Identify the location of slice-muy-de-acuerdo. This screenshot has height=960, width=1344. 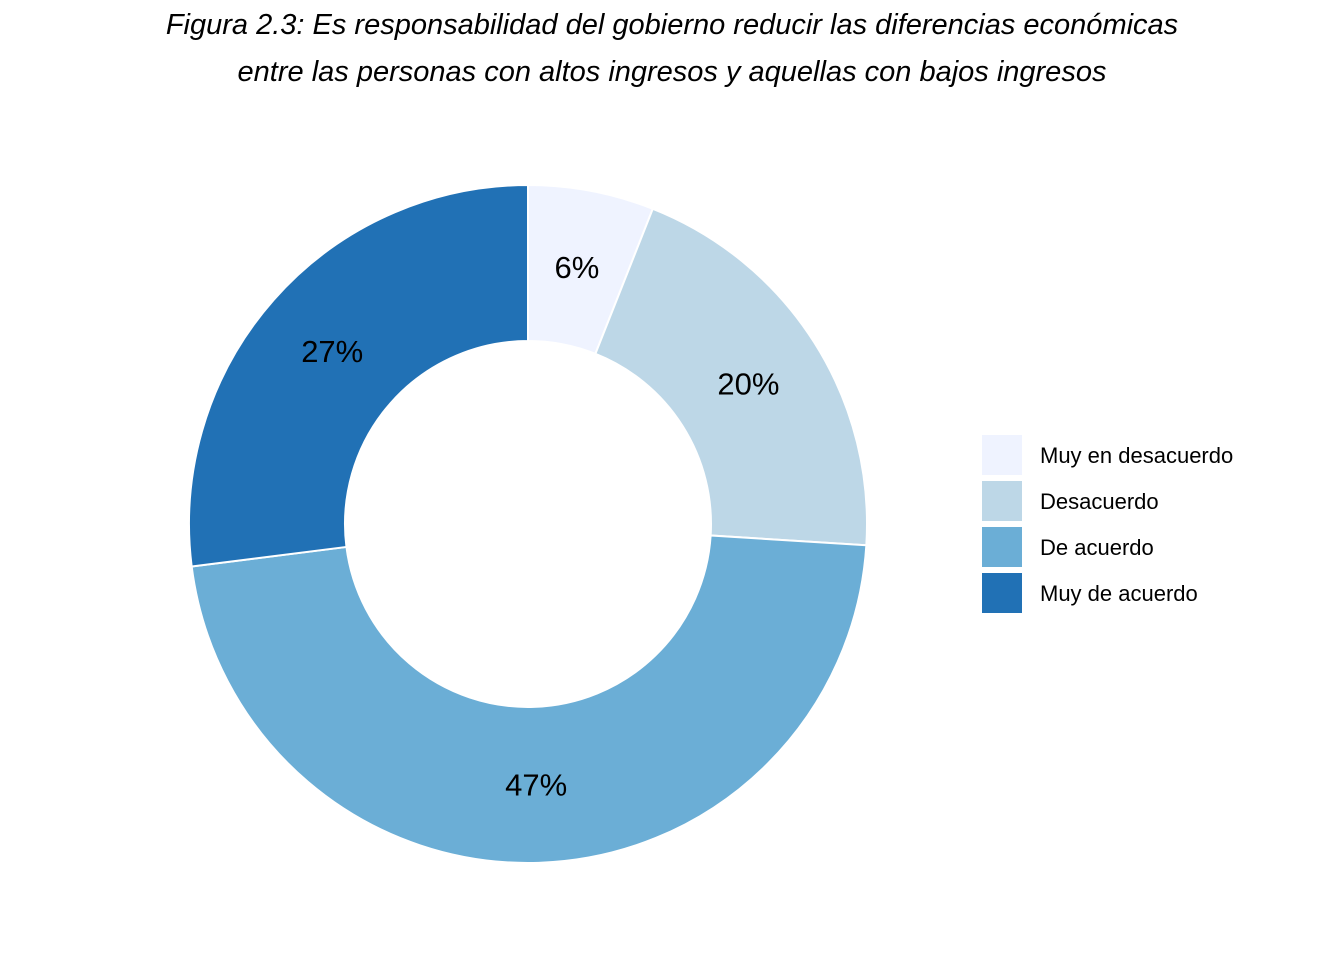
(358, 375).